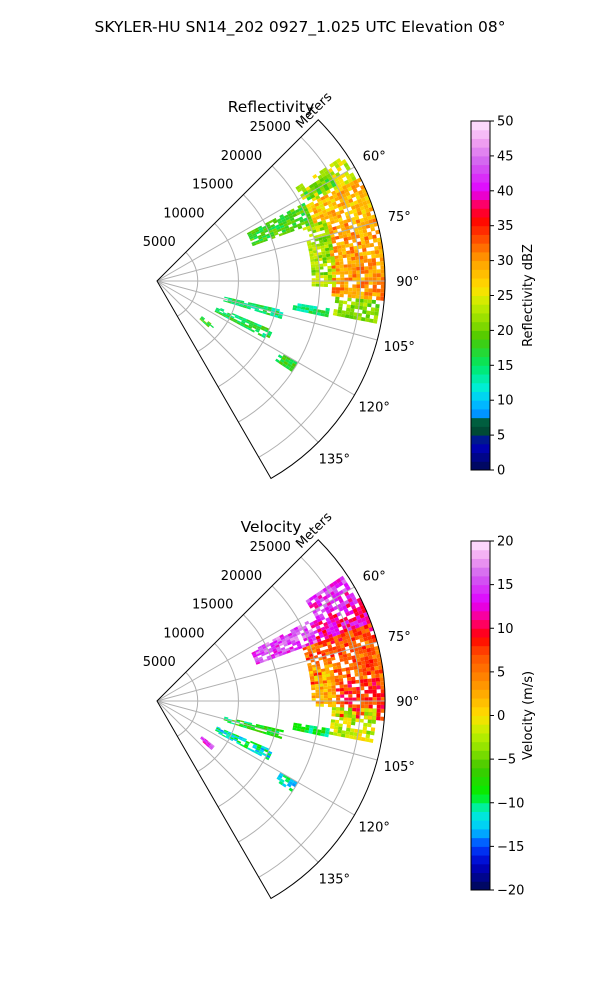 The width and height of the screenshot is (600, 1000). I want to click on range-ring, so click(310, 297).